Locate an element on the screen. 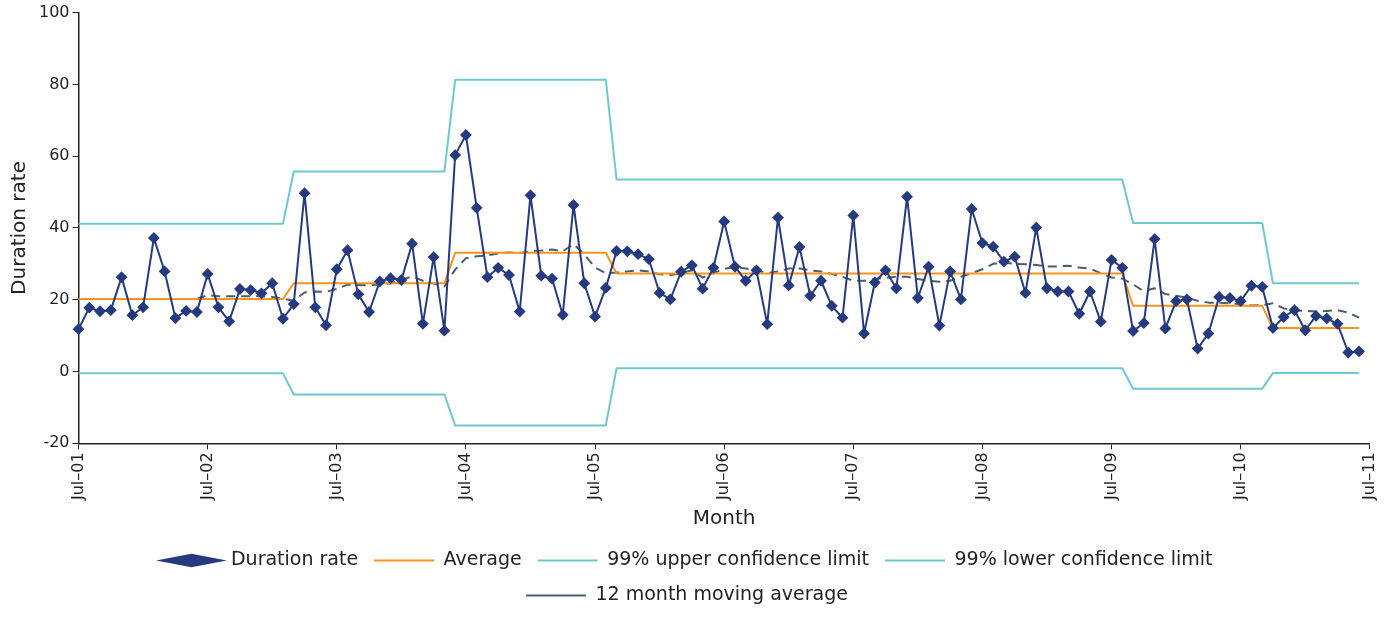  x-tick-label: Jul–11 is located at coordinates (1368, 477).